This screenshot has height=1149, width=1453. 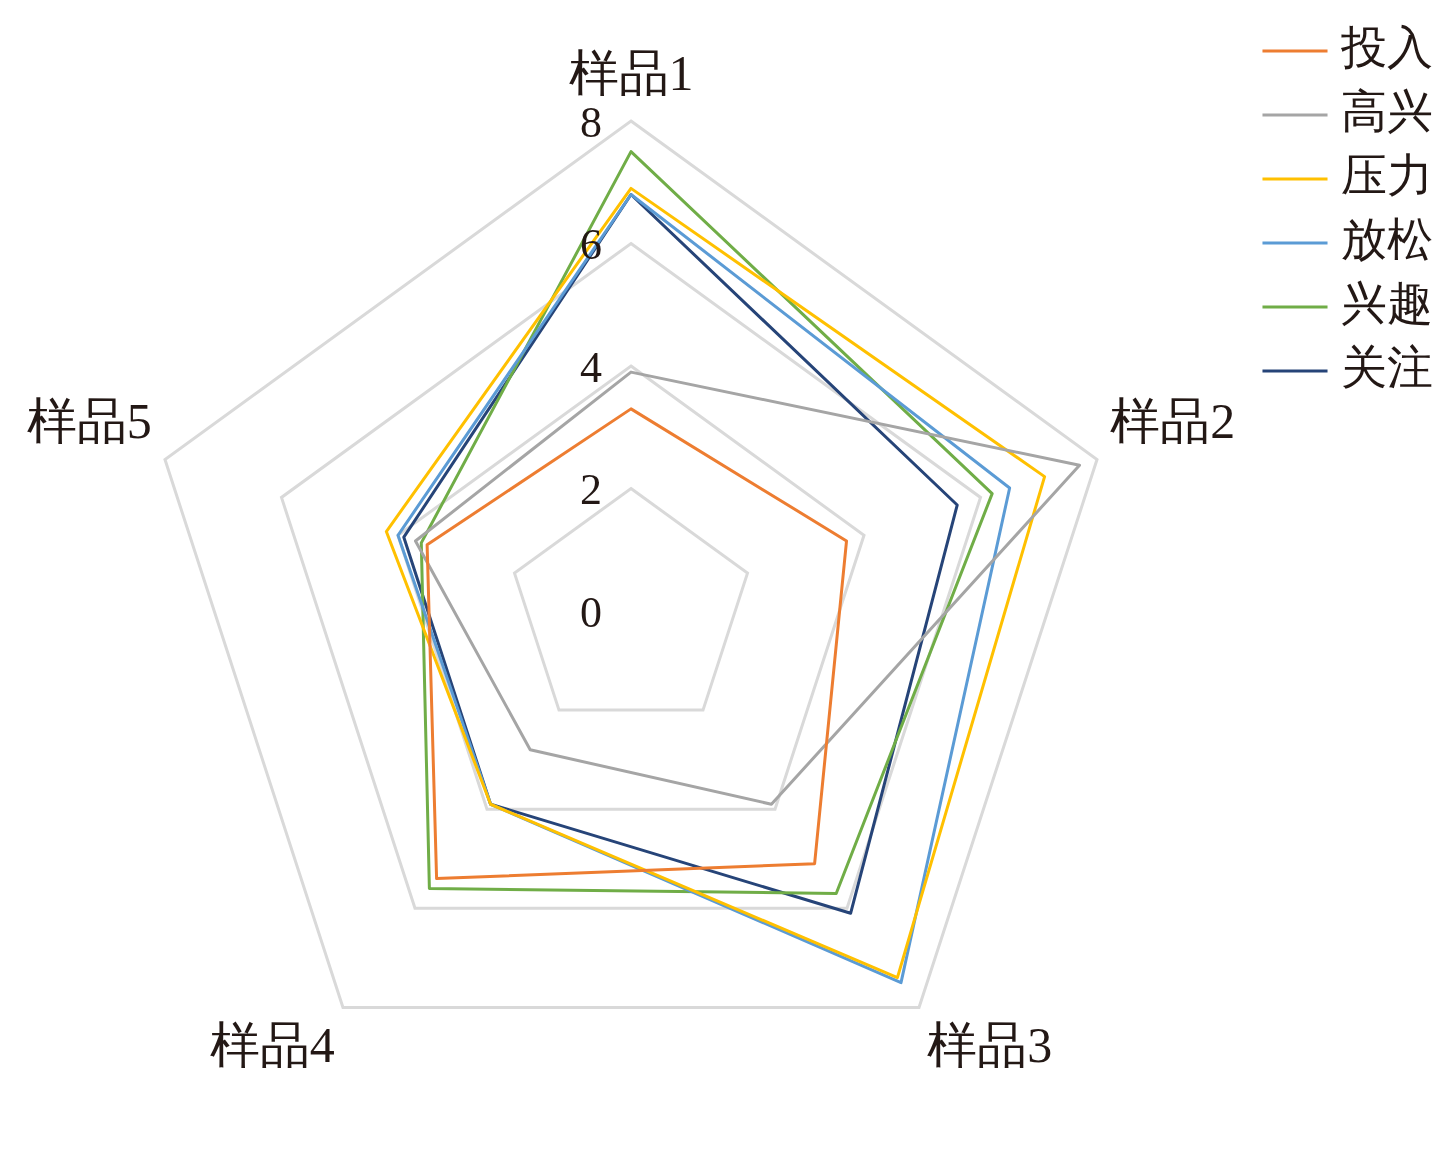 What do you see at coordinates (1387, 368) in the screenshot?
I see `legend-label: 关注` at bounding box center [1387, 368].